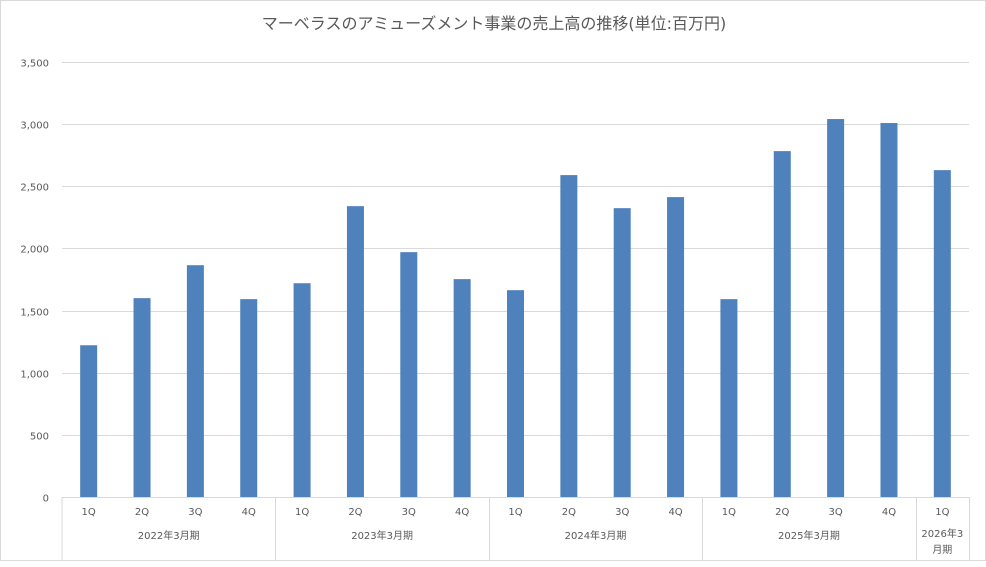 The width and height of the screenshot is (986, 567). Describe the element at coordinates (34, 313) in the screenshot. I see `y-tick-label: 1,500` at that location.